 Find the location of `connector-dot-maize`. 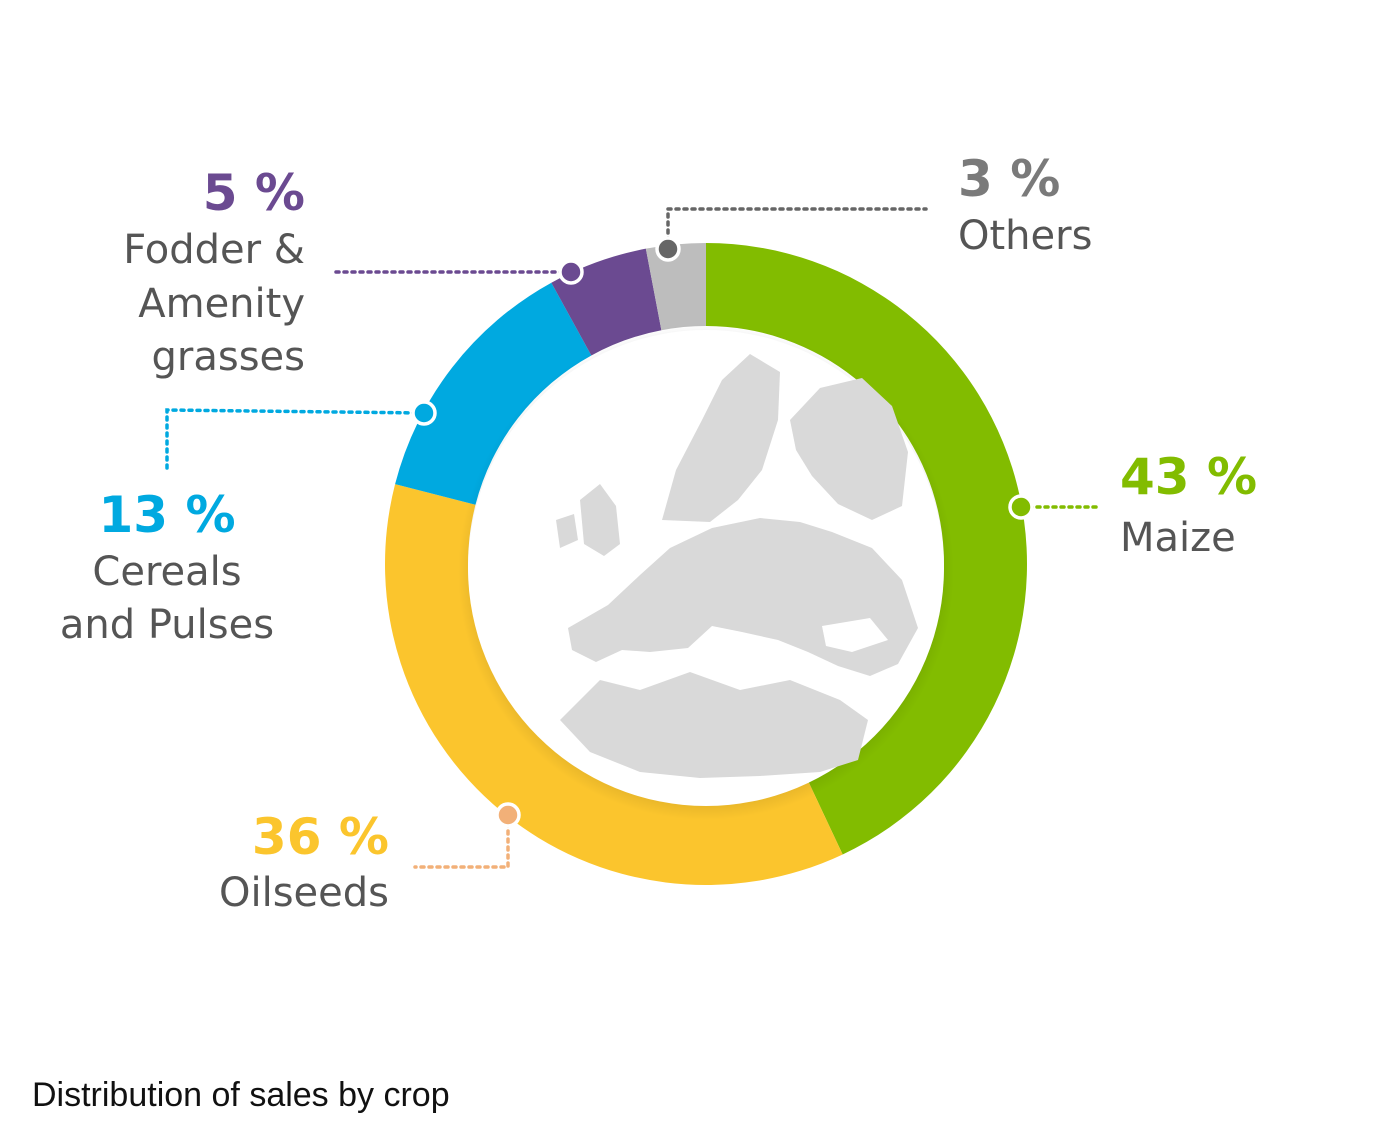

connector-dot-maize is located at coordinates (1021, 507).